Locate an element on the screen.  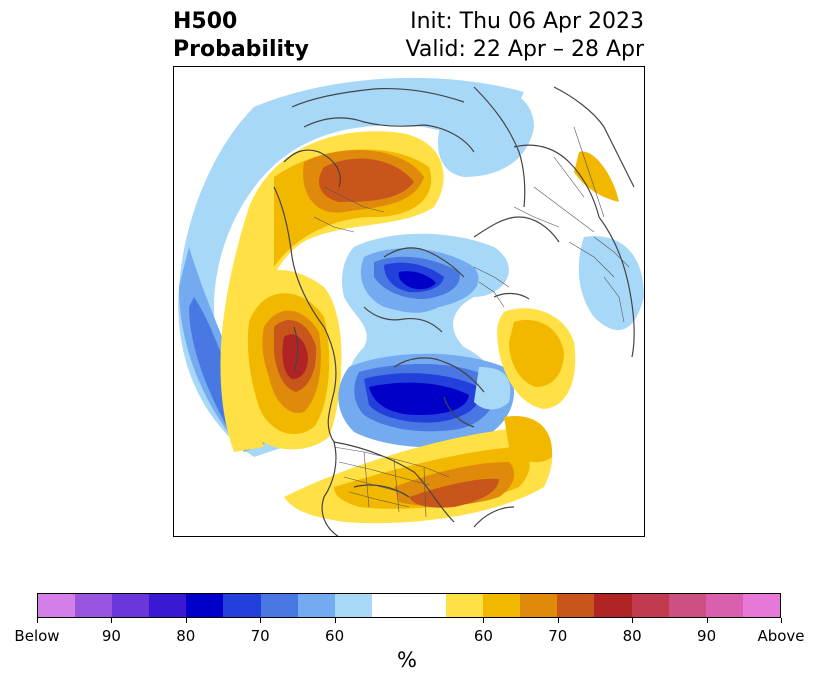
below-60-asia is located at coordinates (485, 131).